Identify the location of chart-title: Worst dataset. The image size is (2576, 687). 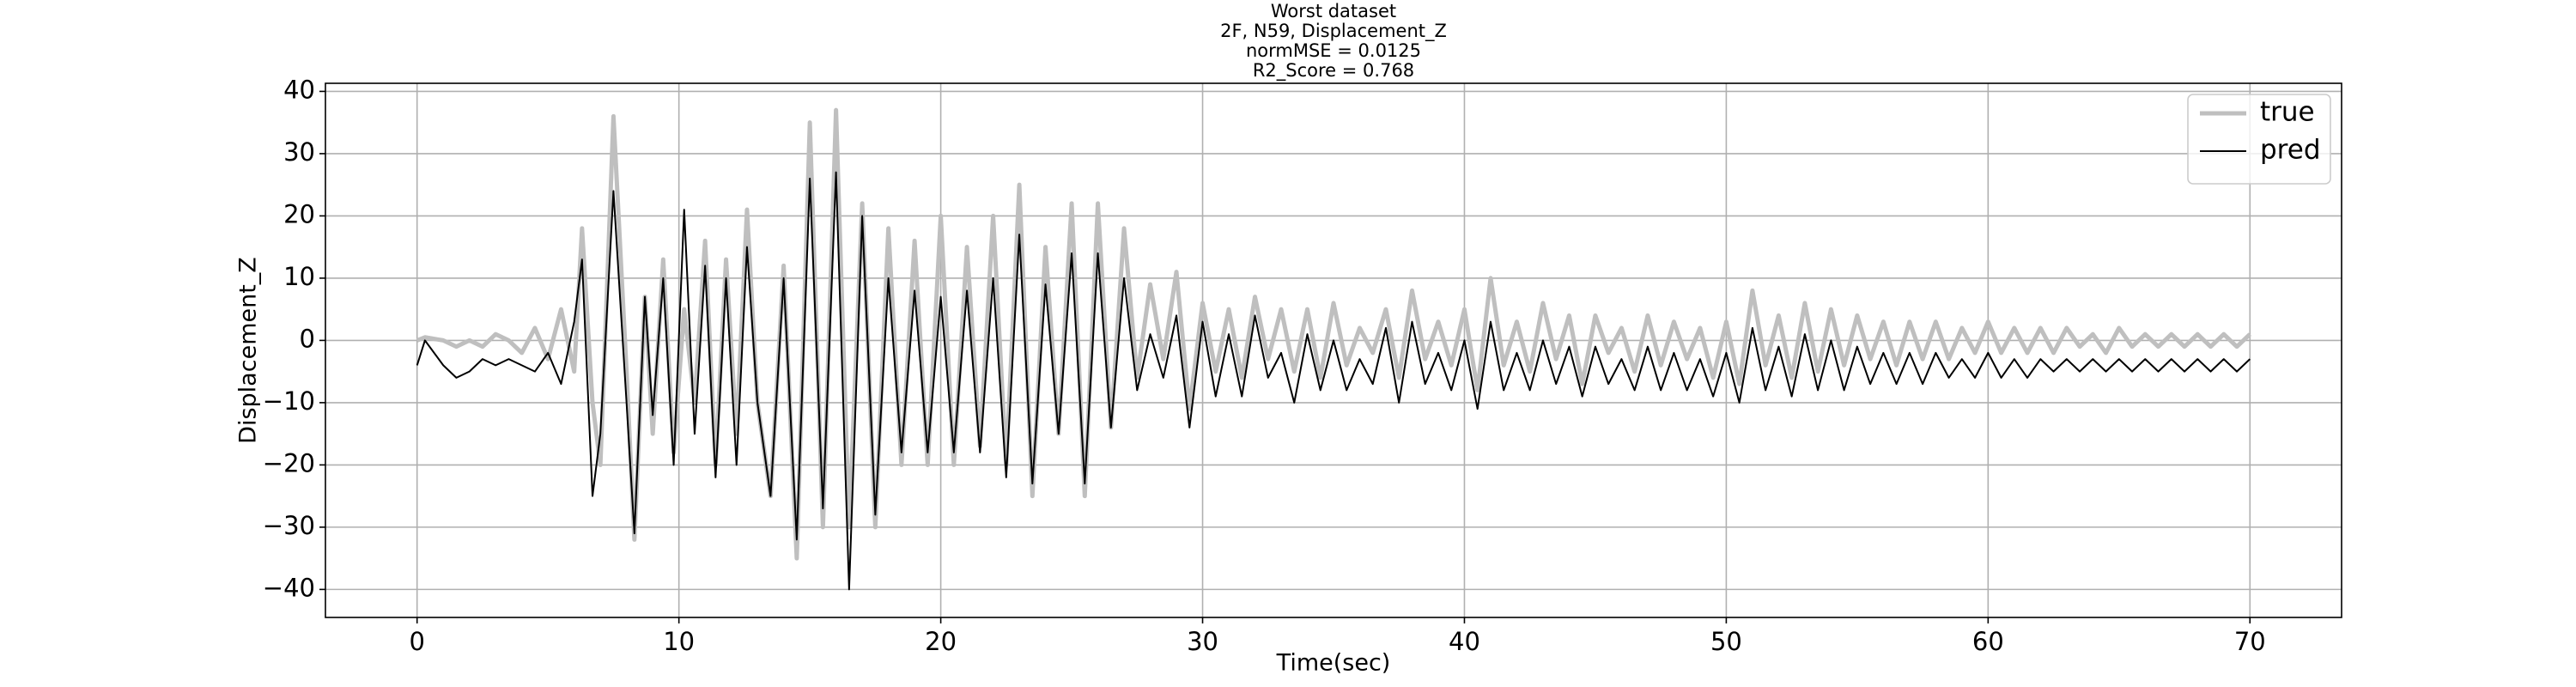
(1334, 11).